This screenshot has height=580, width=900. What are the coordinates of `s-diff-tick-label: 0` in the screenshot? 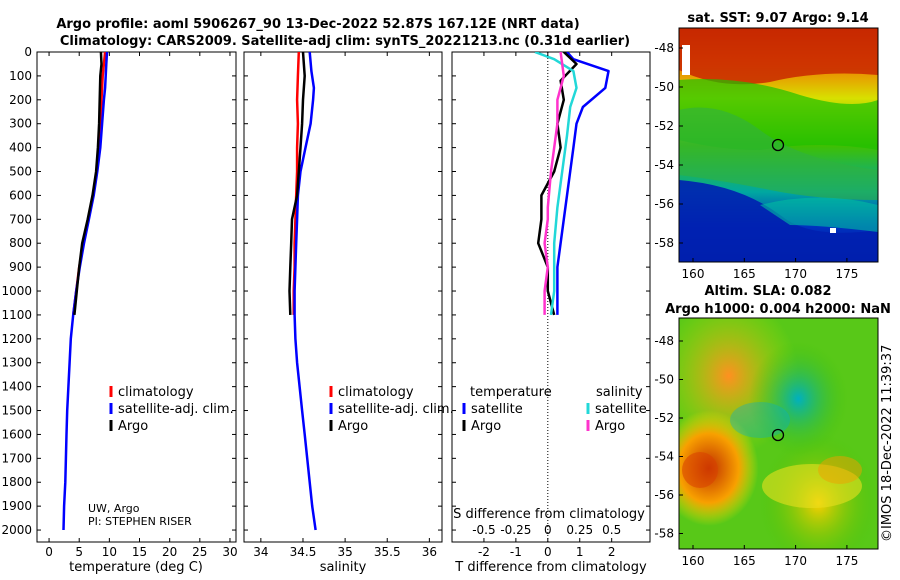 It's located at (548, 530).